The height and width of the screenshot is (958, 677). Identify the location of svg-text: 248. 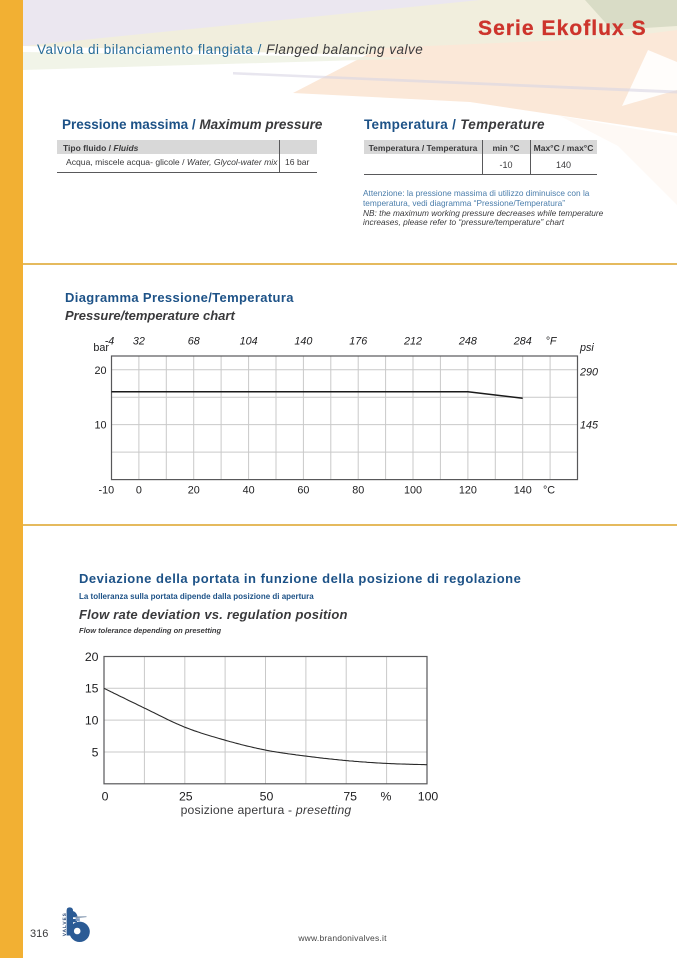
(467, 342).